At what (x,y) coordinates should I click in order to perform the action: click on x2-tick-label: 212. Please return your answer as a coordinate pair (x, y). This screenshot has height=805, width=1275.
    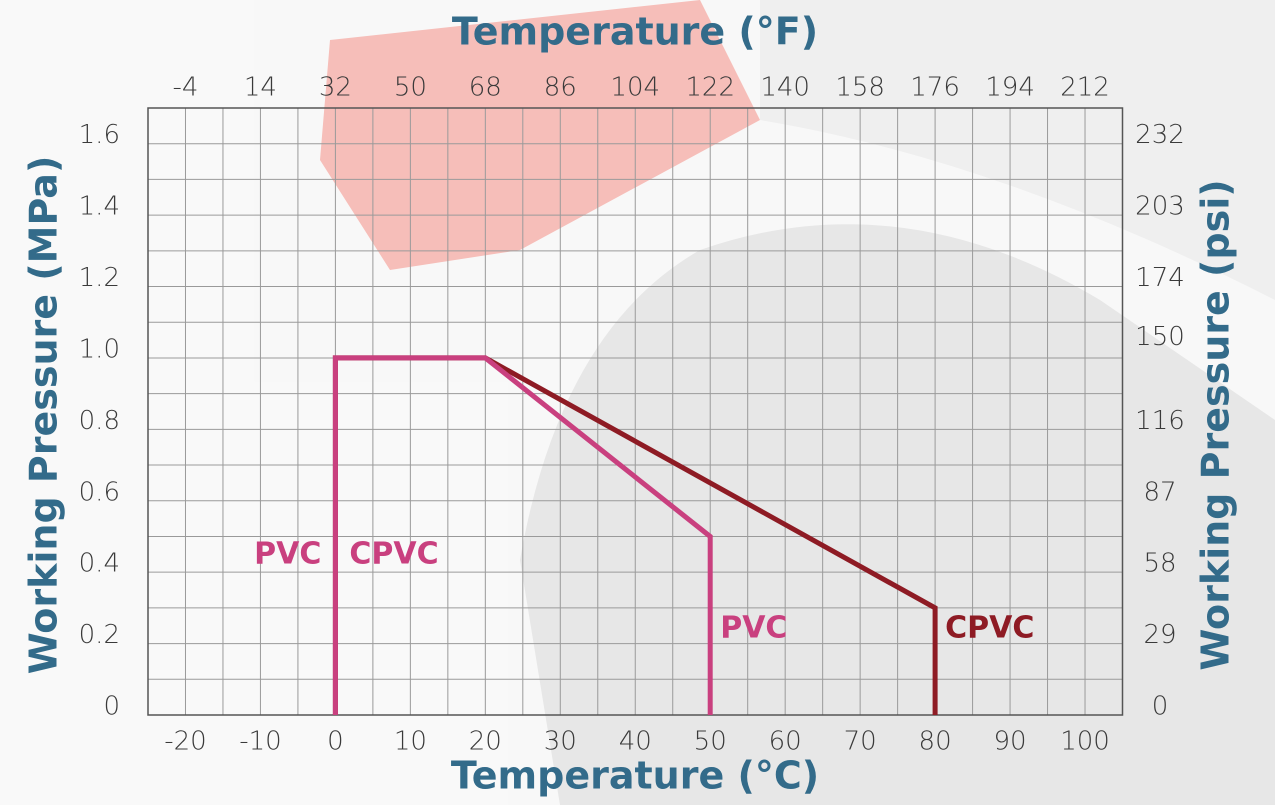
    Looking at the image, I should click on (1085, 88).